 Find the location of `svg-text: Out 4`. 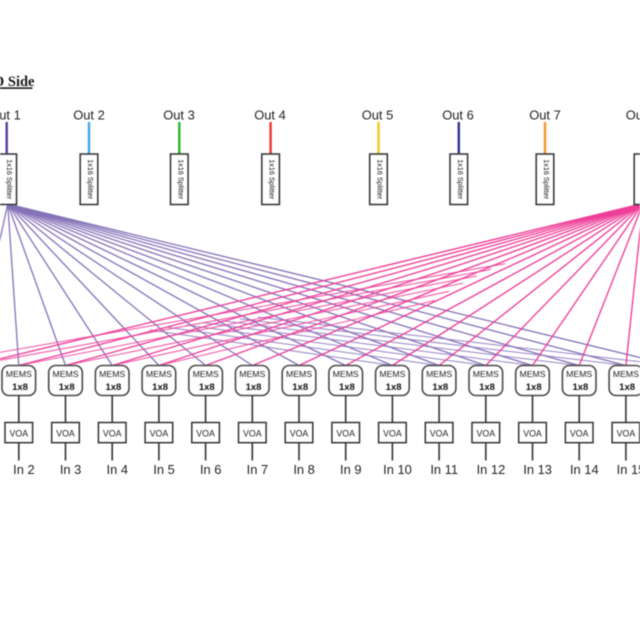

svg-text: Out 4 is located at coordinates (270, 115).